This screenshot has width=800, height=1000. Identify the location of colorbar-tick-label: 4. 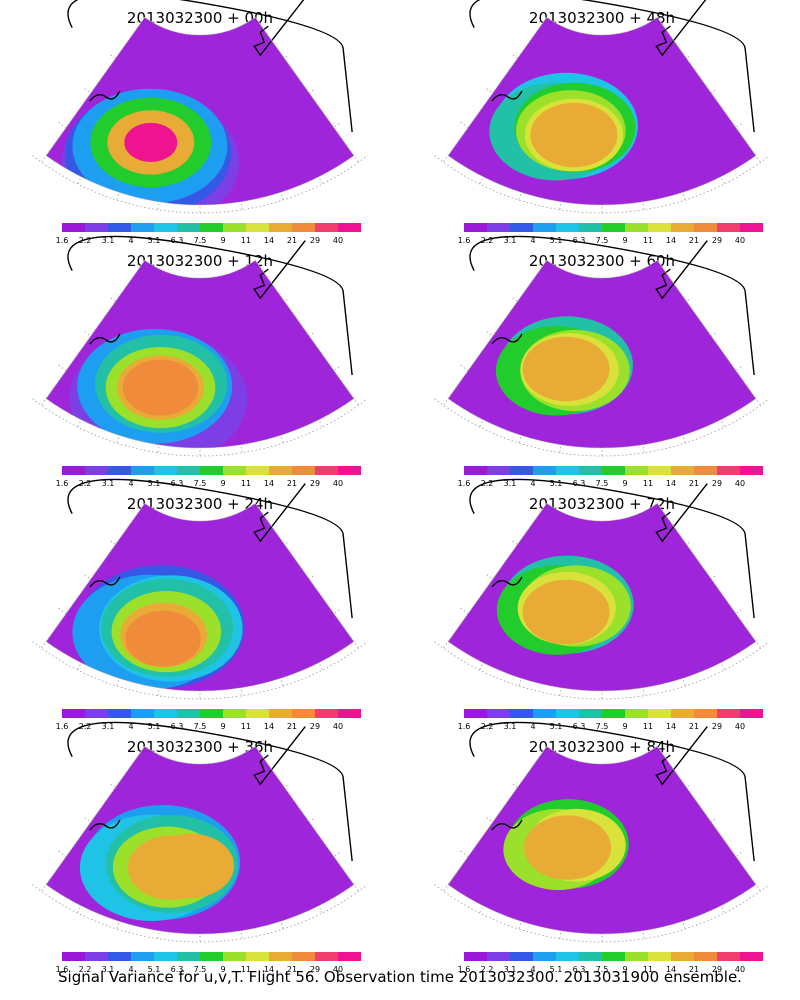
(130, 483).